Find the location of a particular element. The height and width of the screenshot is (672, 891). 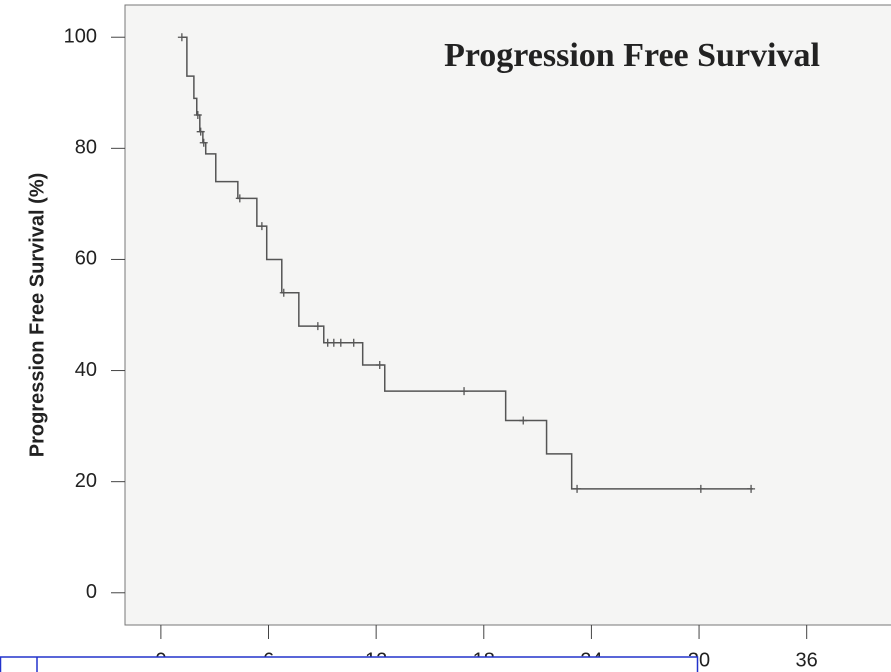

y-tick-label: 60 is located at coordinates (86, 259).